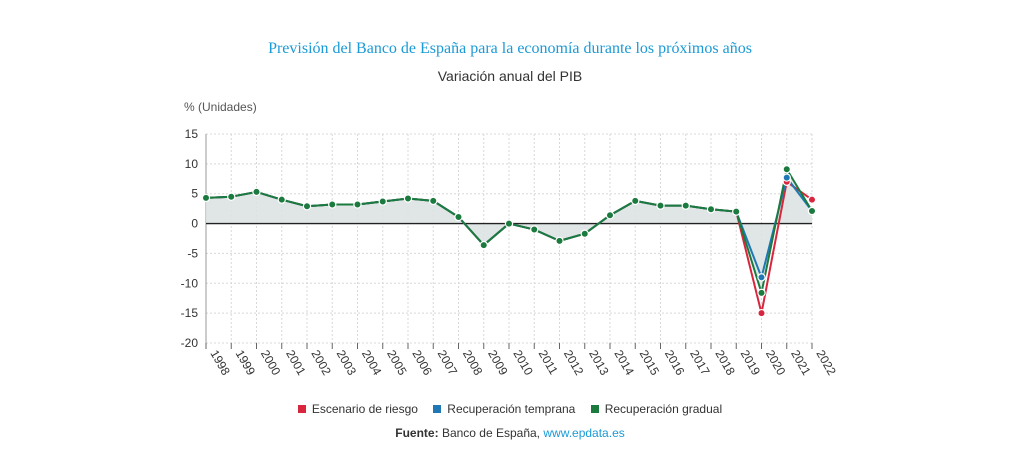 The image size is (1020, 476). What do you see at coordinates (190, 343) in the screenshot?
I see `y-tick-label: -20` at bounding box center [190, 343].